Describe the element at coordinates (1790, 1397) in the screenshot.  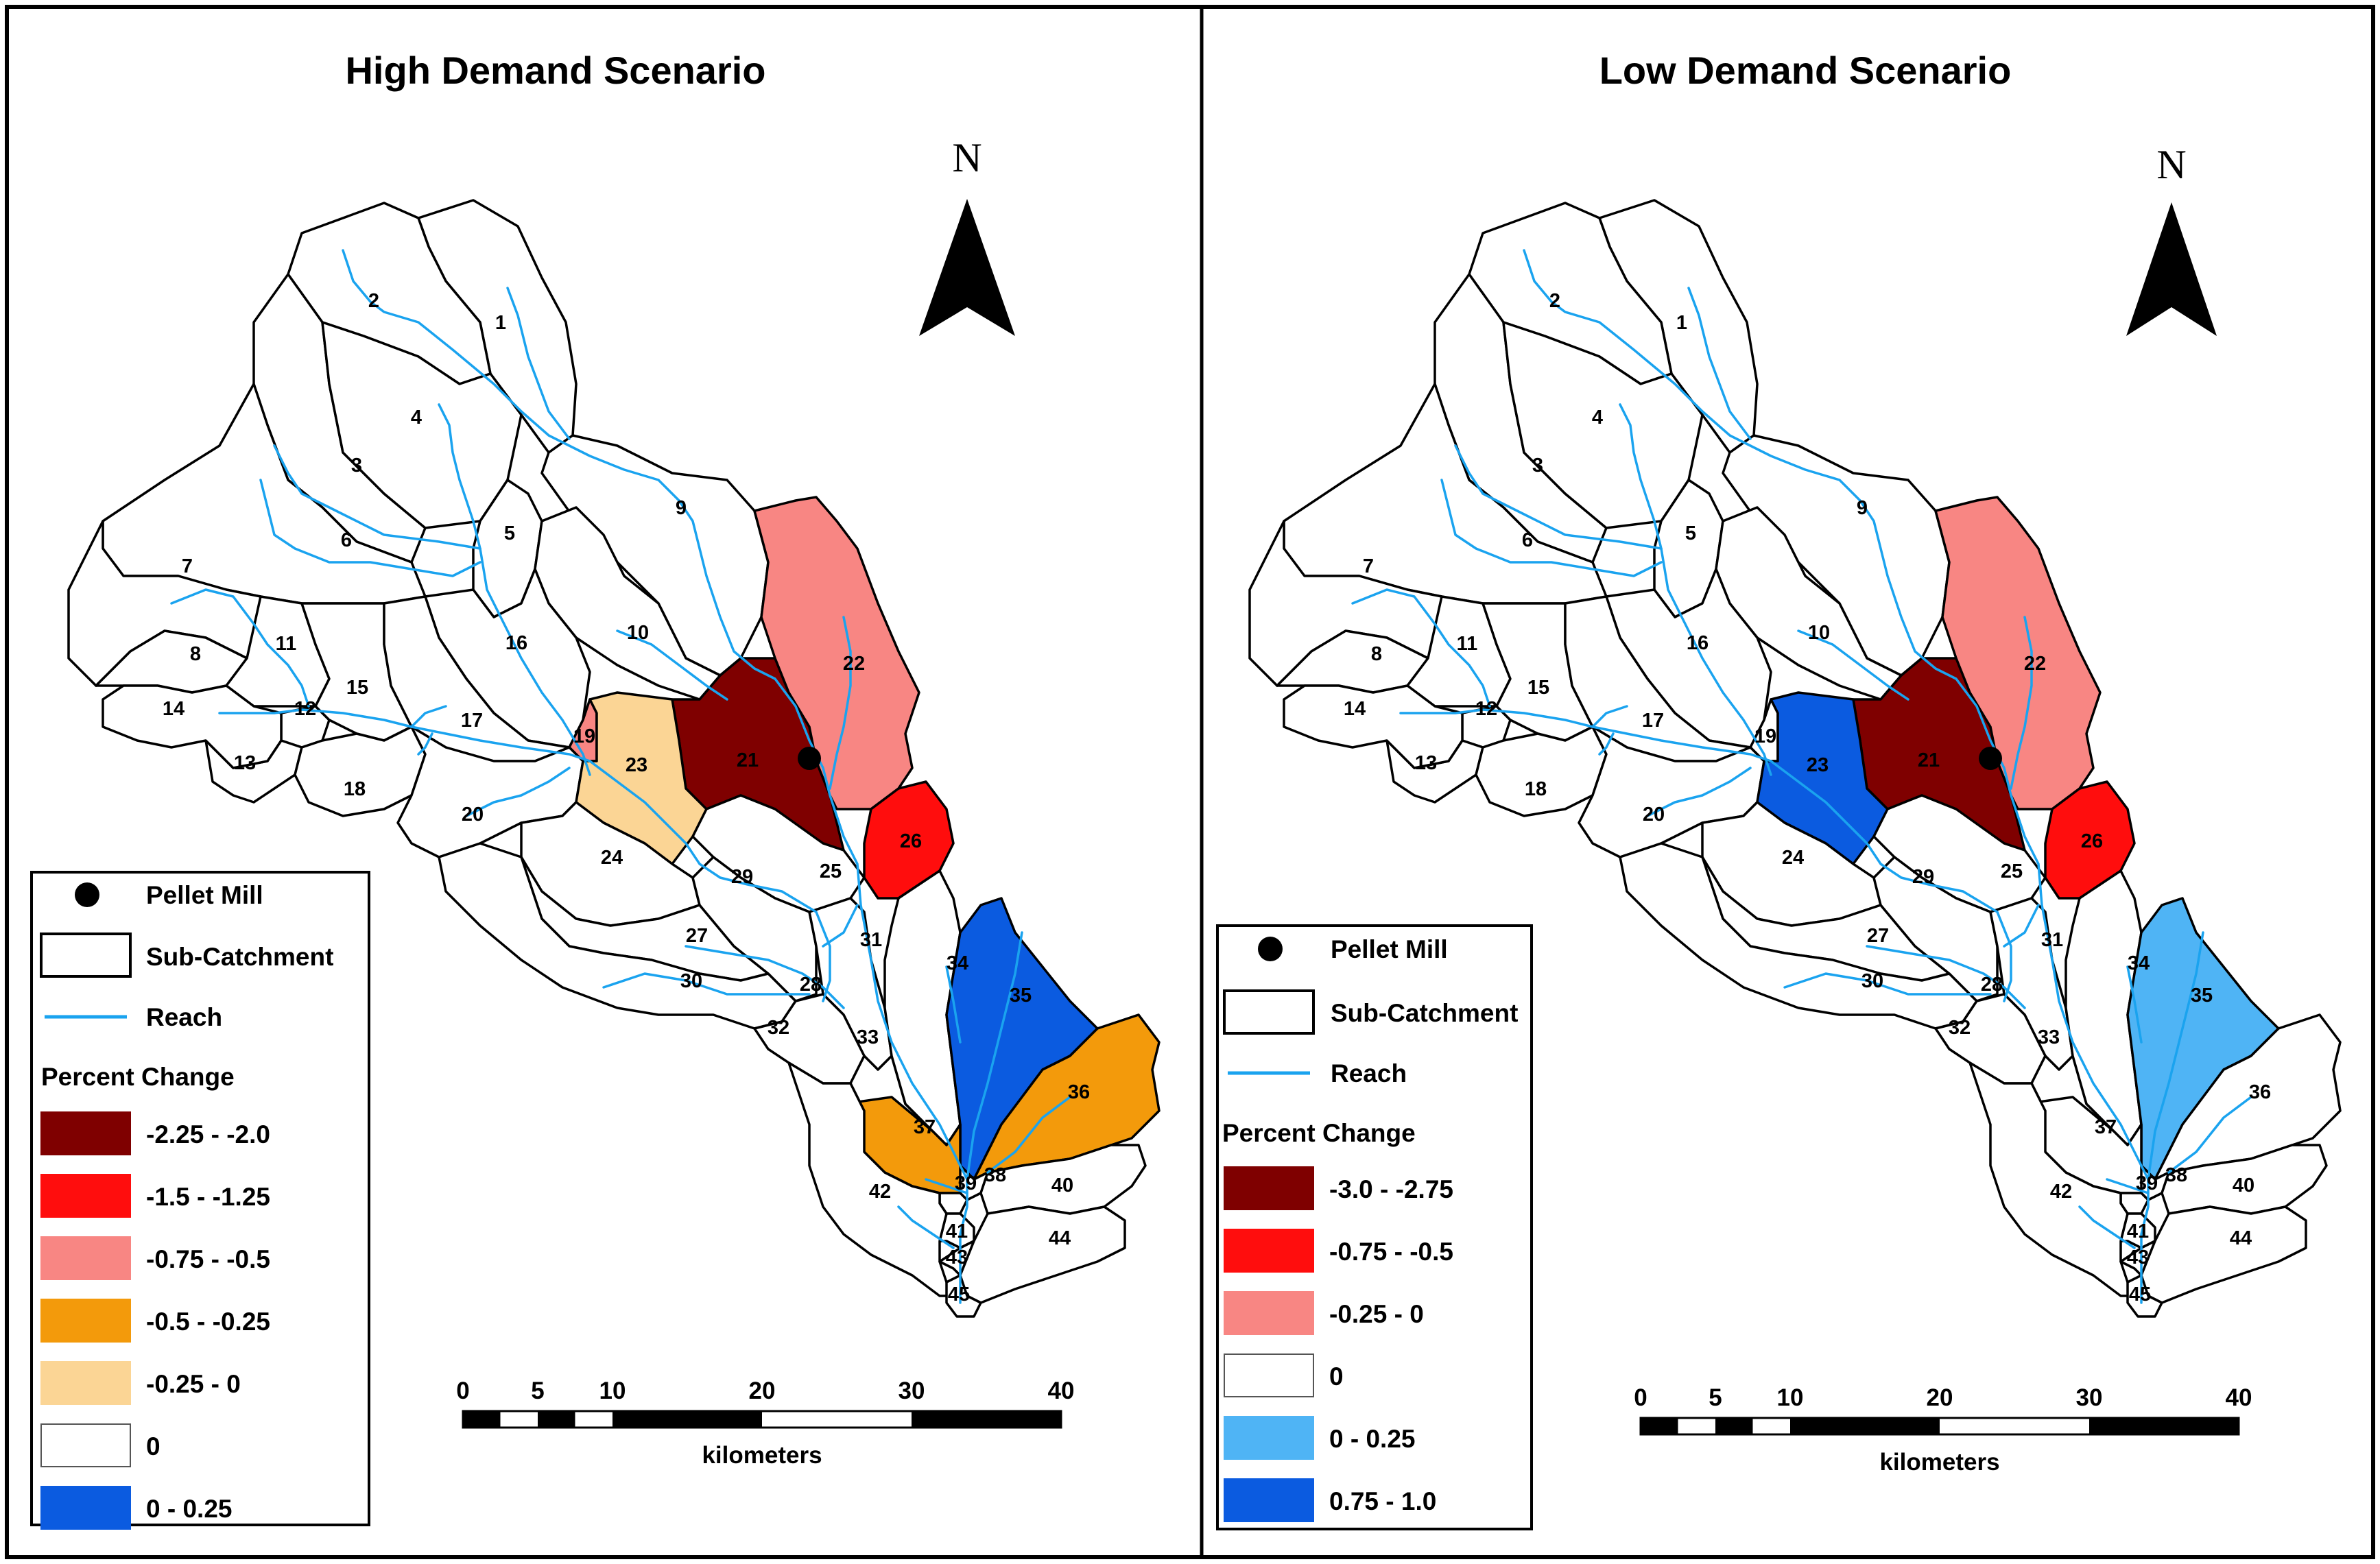
I see `scale-tick-label: 10` at that location.